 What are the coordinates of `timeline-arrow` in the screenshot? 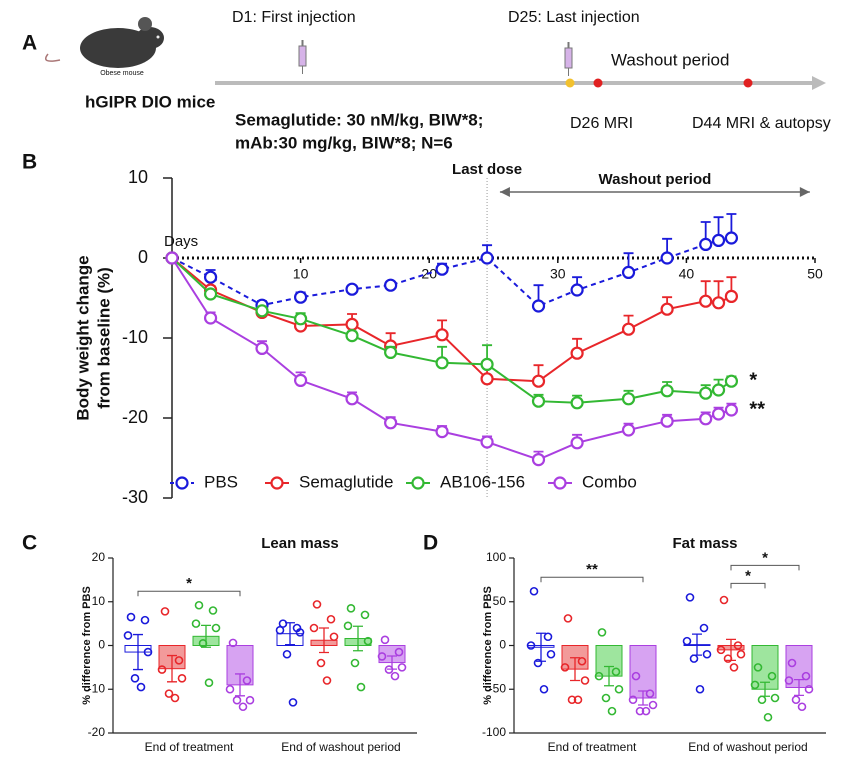 It's located at (819, 83).